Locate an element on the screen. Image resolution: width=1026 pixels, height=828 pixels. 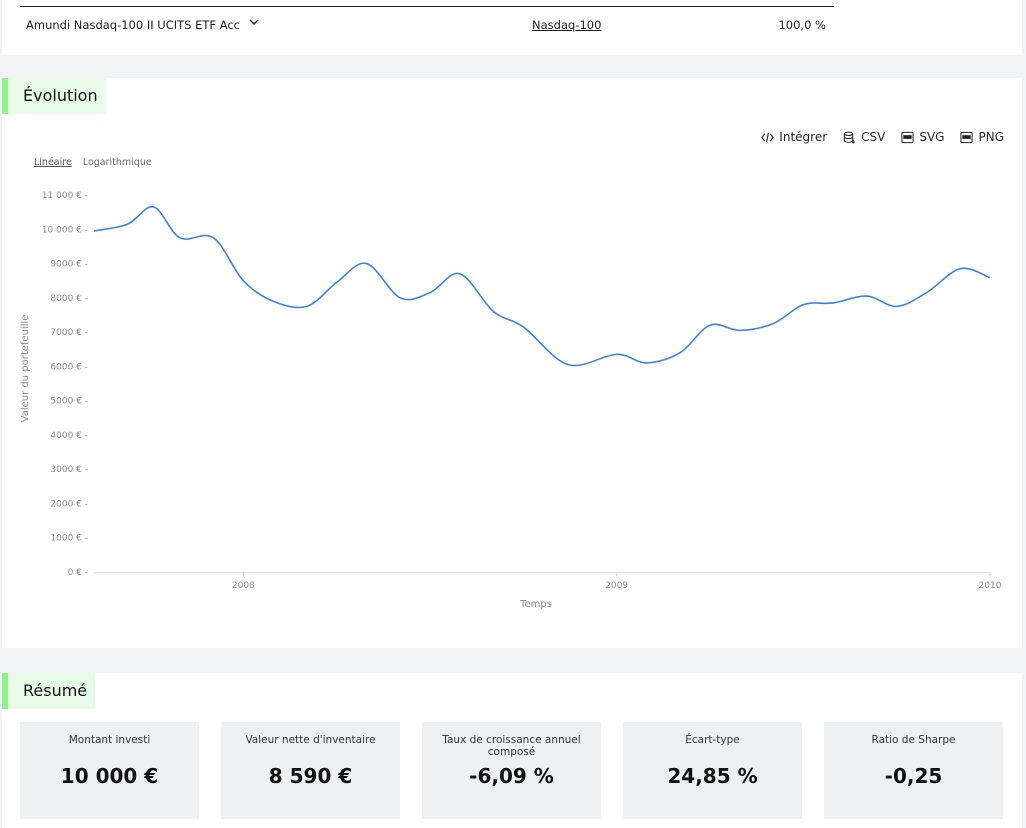
holding-weight: 100,0 % is located at coordinates (802, 25).